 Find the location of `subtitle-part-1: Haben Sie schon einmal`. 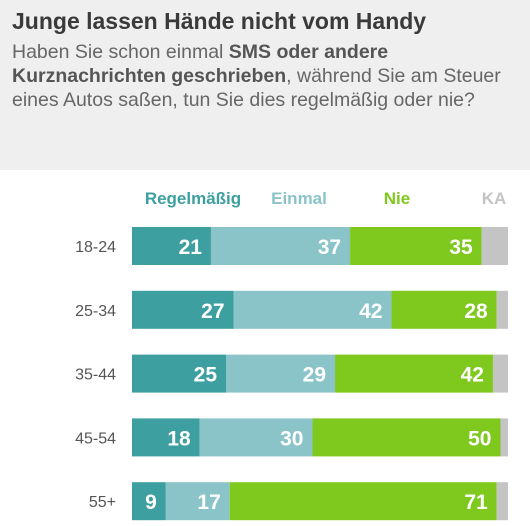

subtitle-part-1: Haben Sie schon einmal is located at coordinates (120, 52).